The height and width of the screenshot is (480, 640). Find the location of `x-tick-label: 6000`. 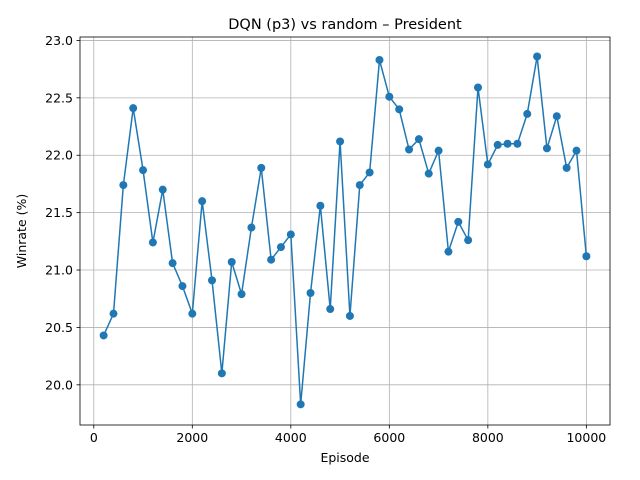

x-tick-label: 6000 is located at coordinates (389, 437).